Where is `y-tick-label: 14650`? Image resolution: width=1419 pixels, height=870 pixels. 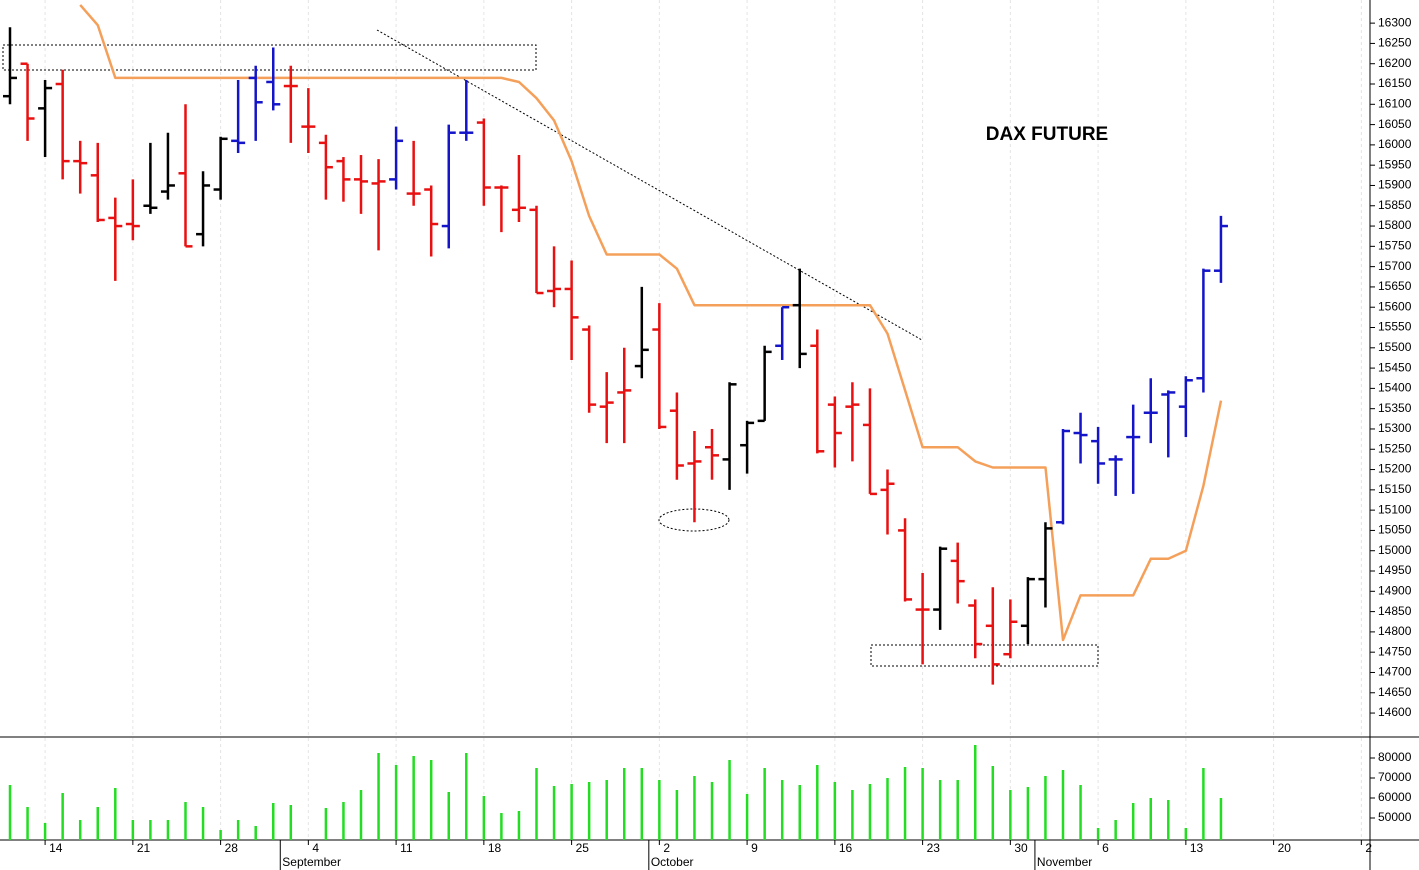 y-tick-label: 14650 is located at coordinates (1395, 692).